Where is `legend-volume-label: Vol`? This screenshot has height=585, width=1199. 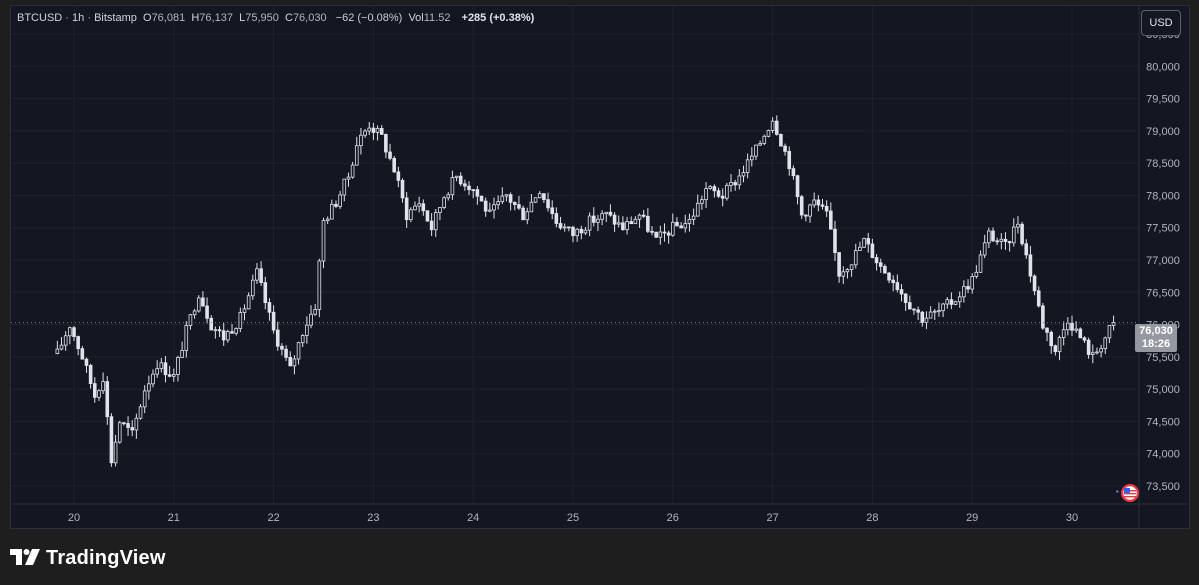 legend-volume-label: Vol is located at coordinates (416, 18).